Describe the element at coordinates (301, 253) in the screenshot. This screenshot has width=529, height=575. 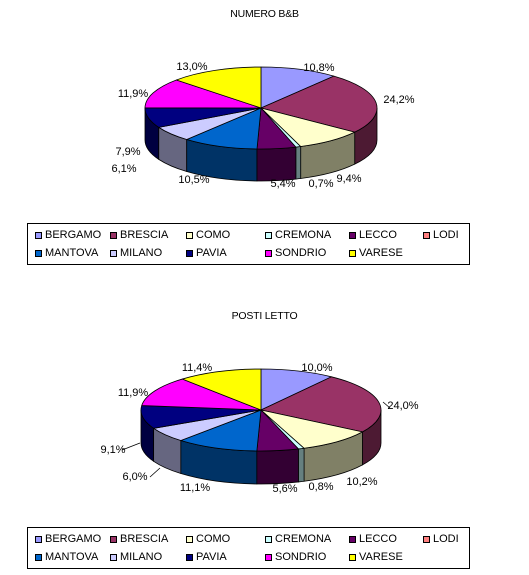
I see `legend-label: SONDRIO` at that location.